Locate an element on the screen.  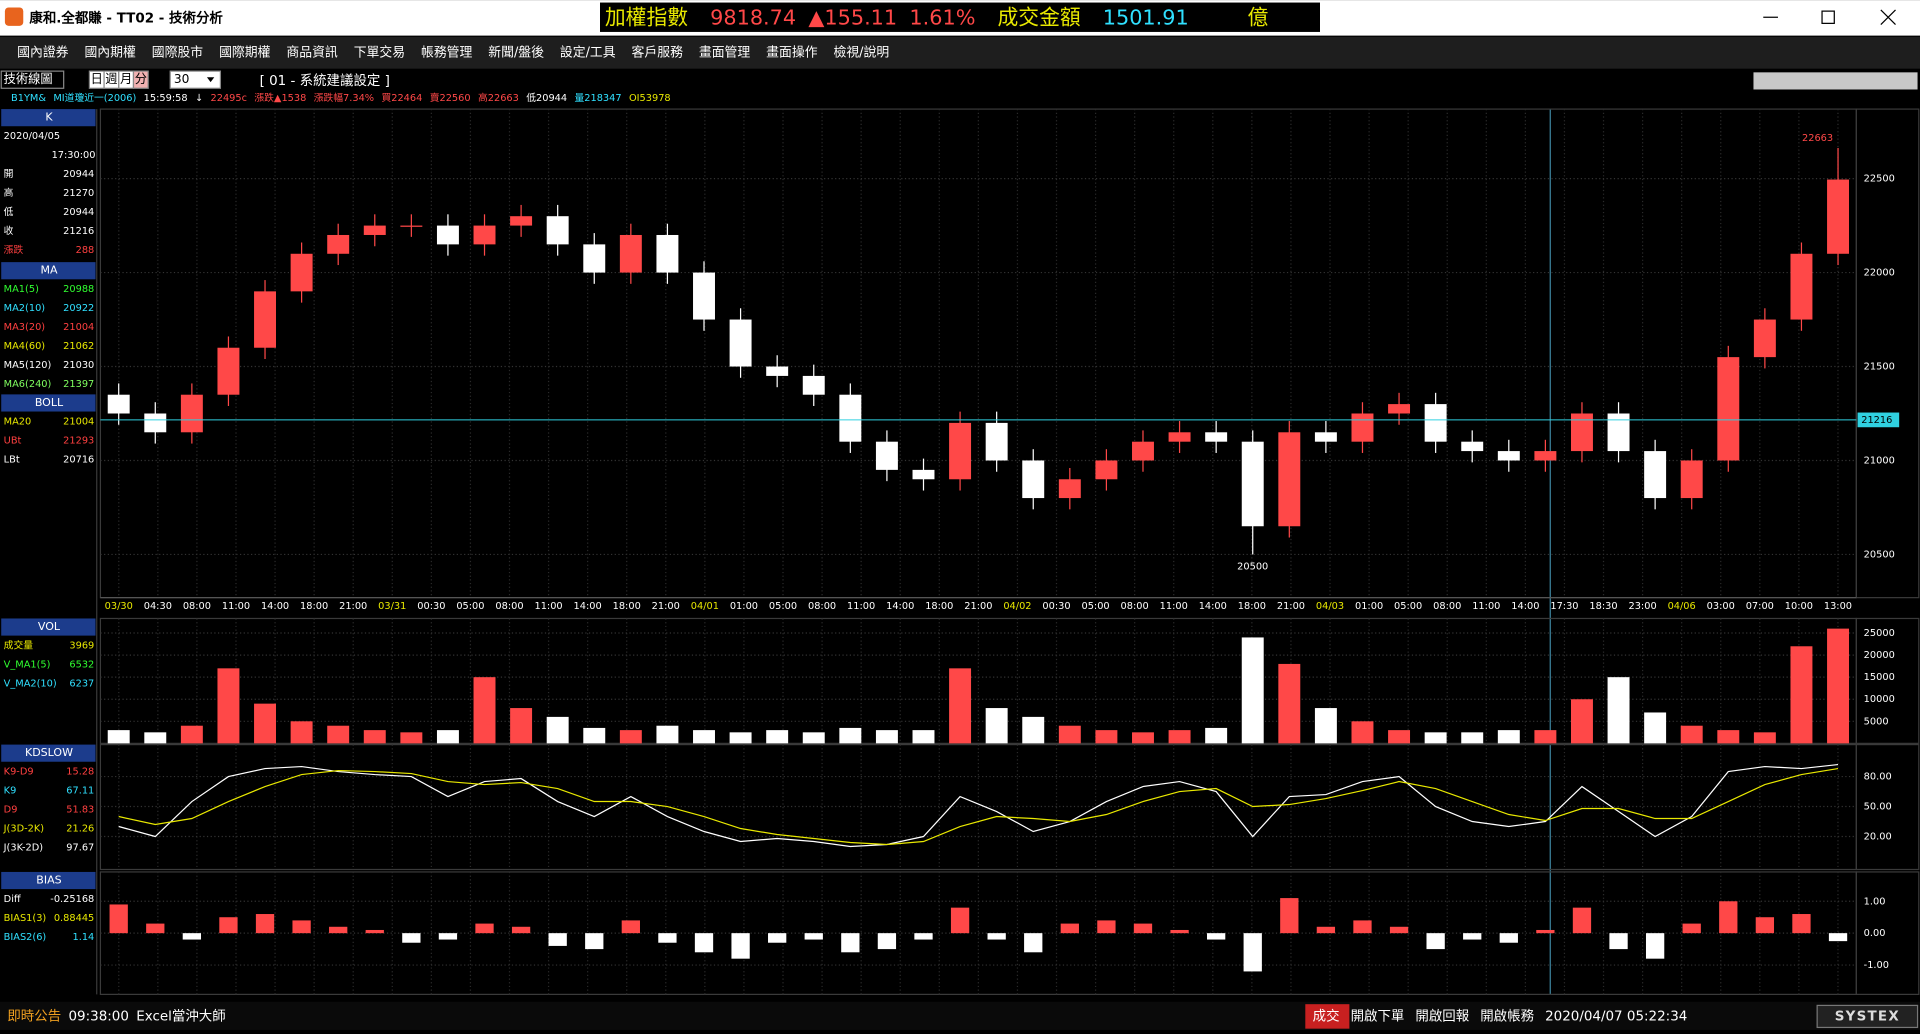
panel-line: 17:30:00 is located at coordinates (74, 155).